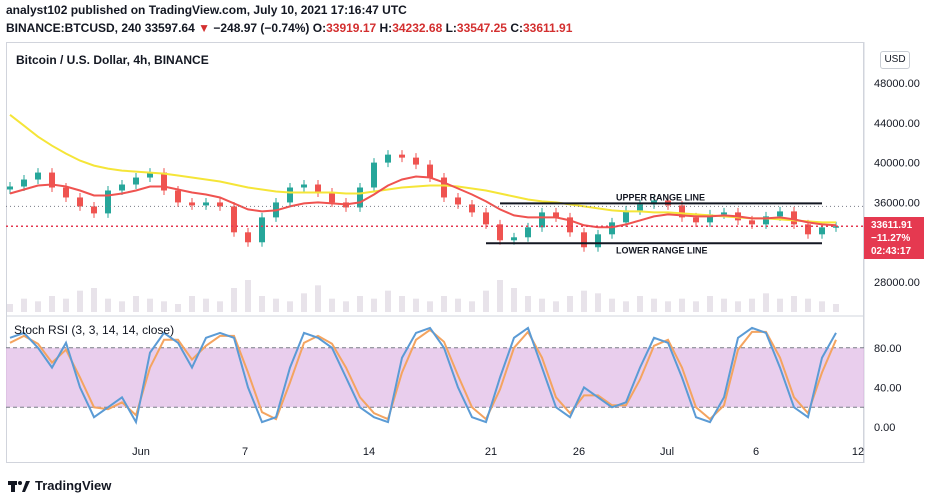 The image size is (934, 503). Describe the element at coordinates (756, 452) in the screenshot. I see `time-tick-label: 6` at that location.